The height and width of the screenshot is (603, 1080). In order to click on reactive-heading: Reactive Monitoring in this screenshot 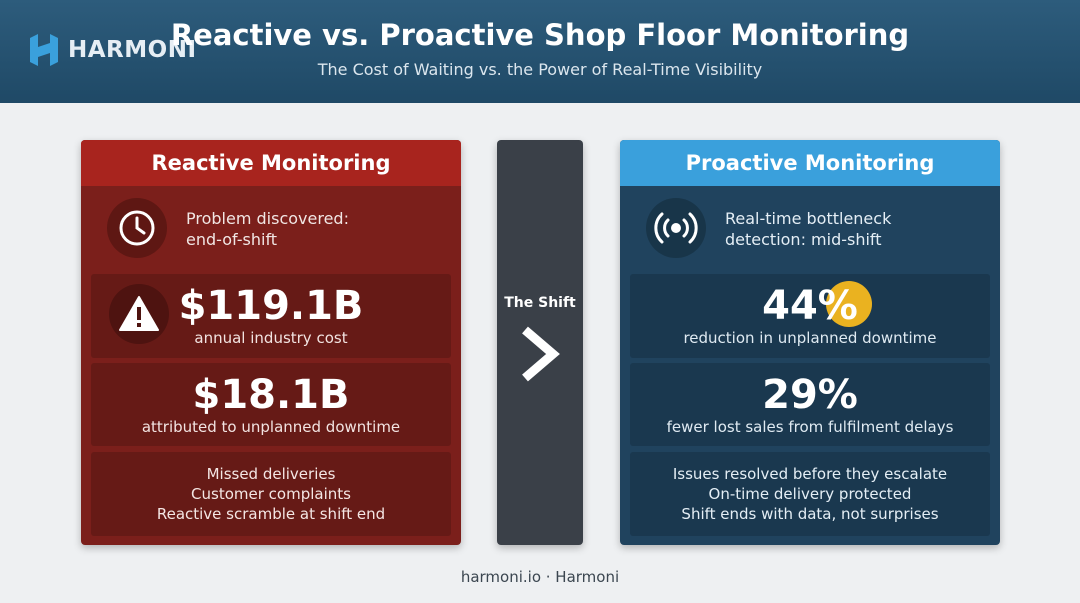, I will do `click(271, 163)`.